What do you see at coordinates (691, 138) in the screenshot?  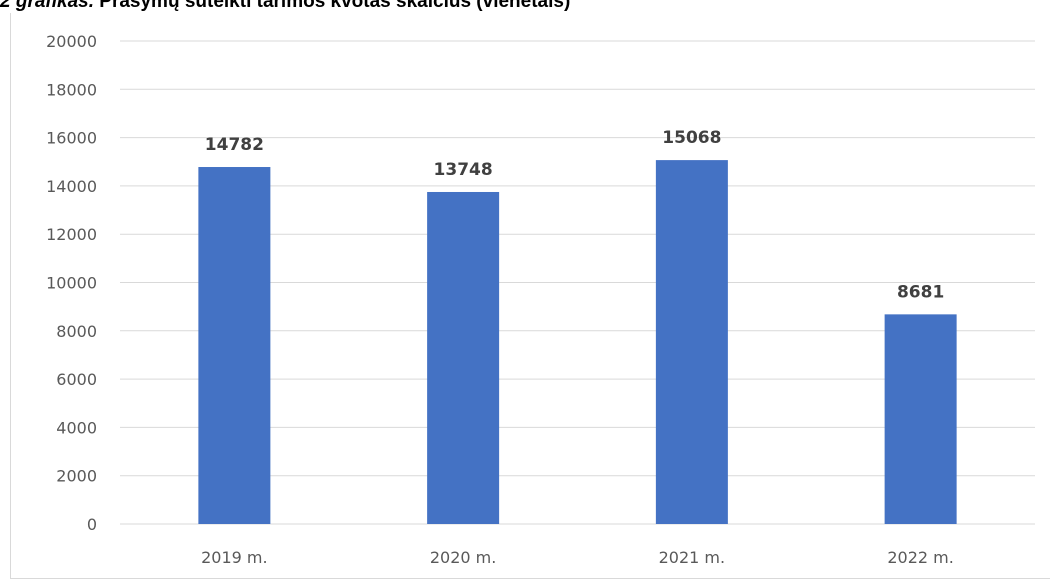 I see `data-label: 15068` at bounding box center [691, 138].